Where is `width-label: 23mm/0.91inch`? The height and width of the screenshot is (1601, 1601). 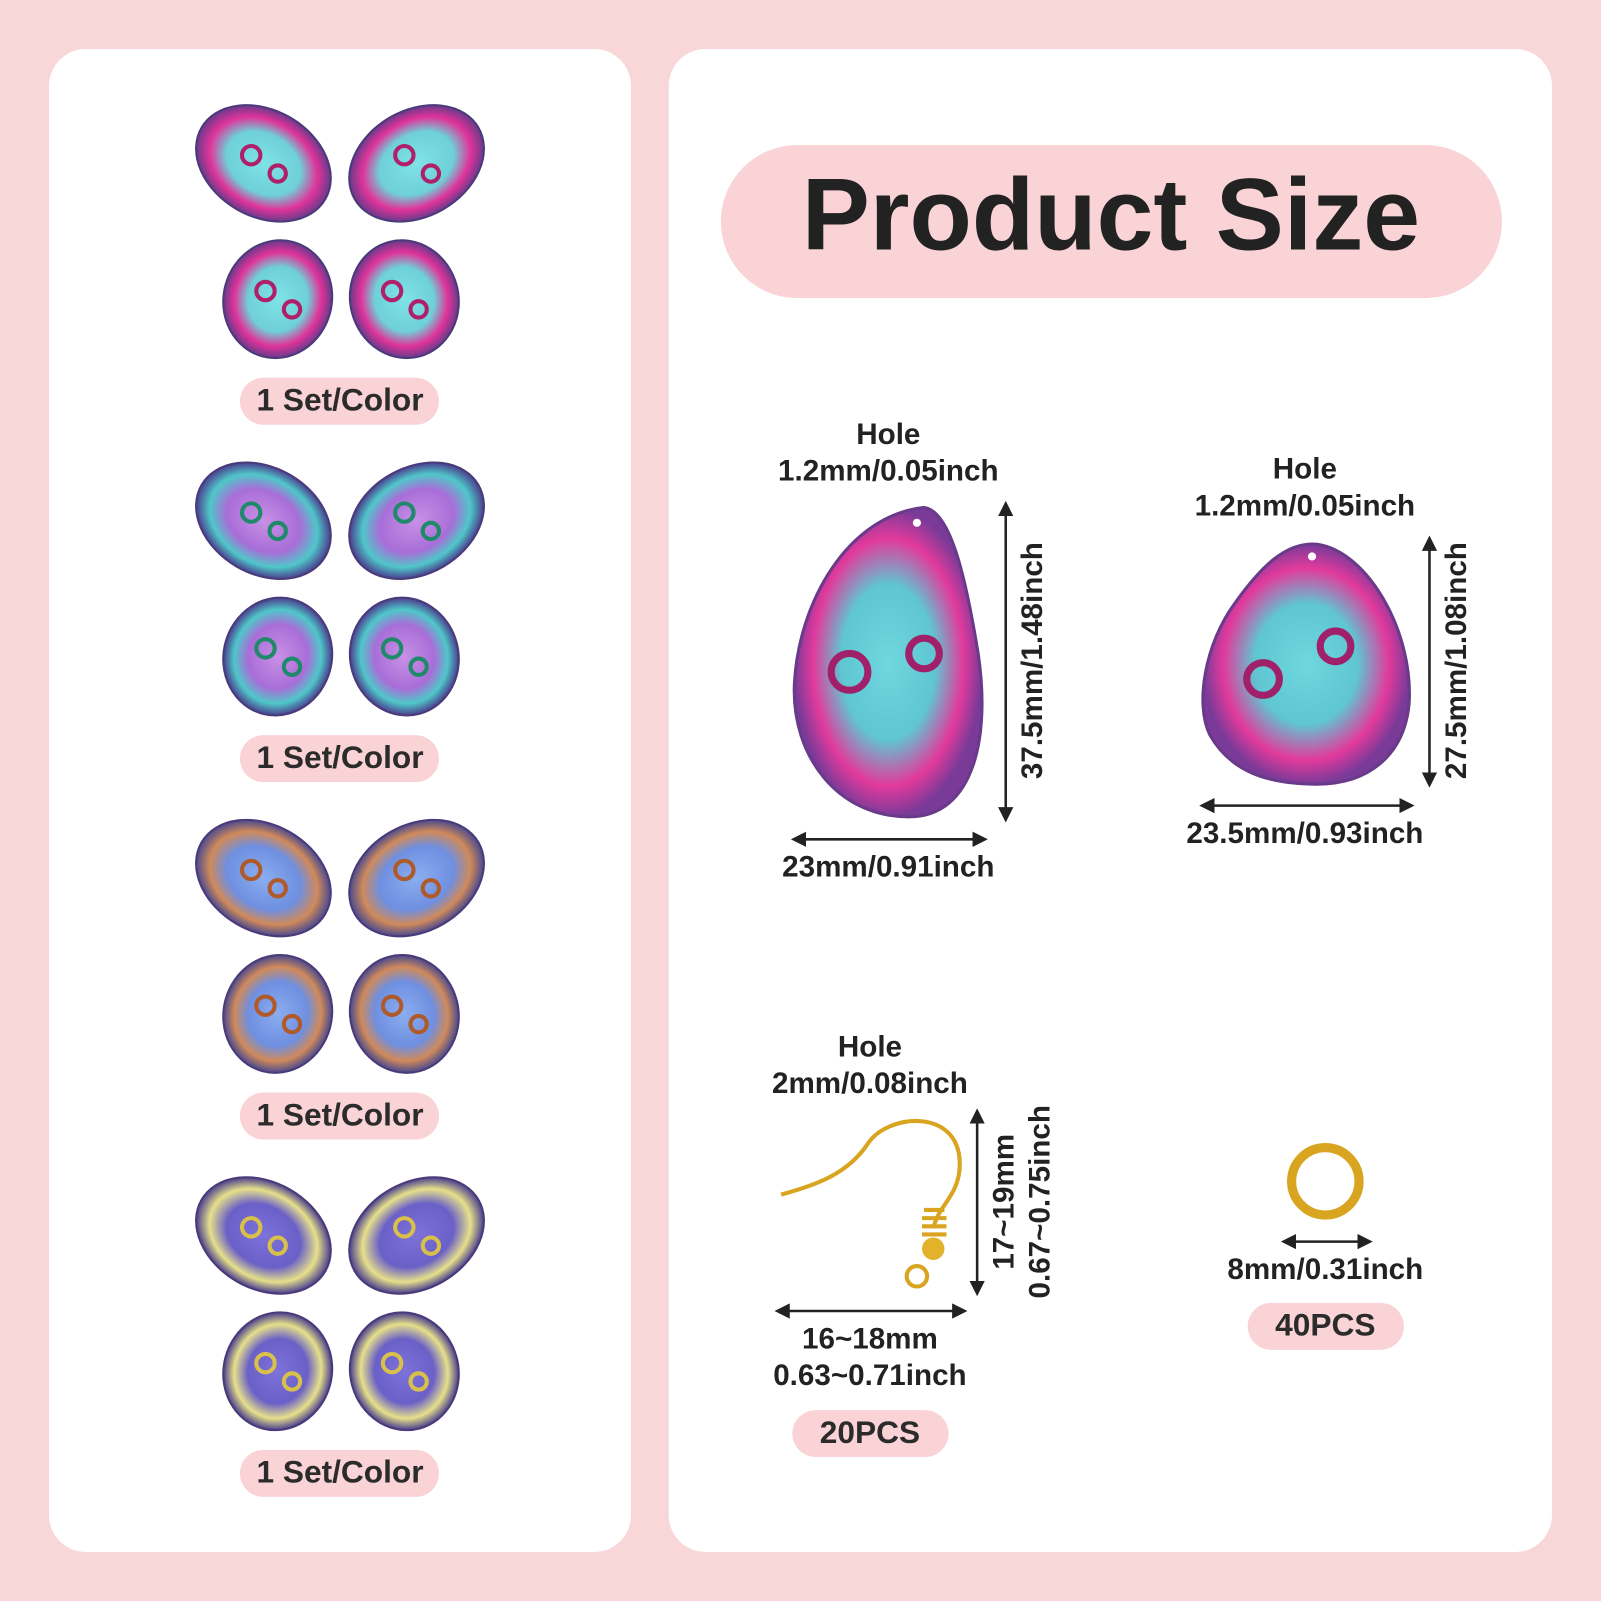 width-label: 23mm/0.91inch is located at coordinates (888, 867).